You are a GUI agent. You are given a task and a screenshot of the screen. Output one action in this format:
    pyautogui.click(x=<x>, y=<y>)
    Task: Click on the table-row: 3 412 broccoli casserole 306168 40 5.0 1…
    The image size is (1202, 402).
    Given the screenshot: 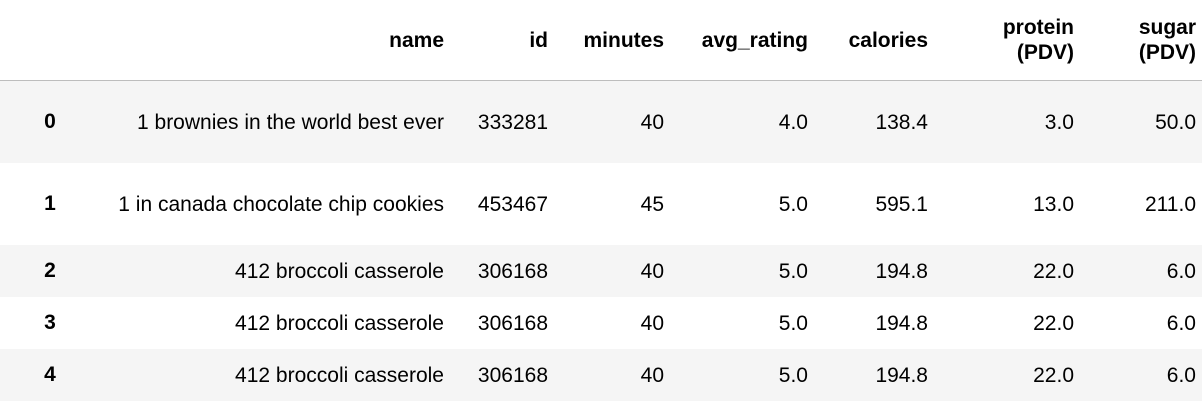 What is the action you would take?
    pyautogui.click(x=601, y=323)
    